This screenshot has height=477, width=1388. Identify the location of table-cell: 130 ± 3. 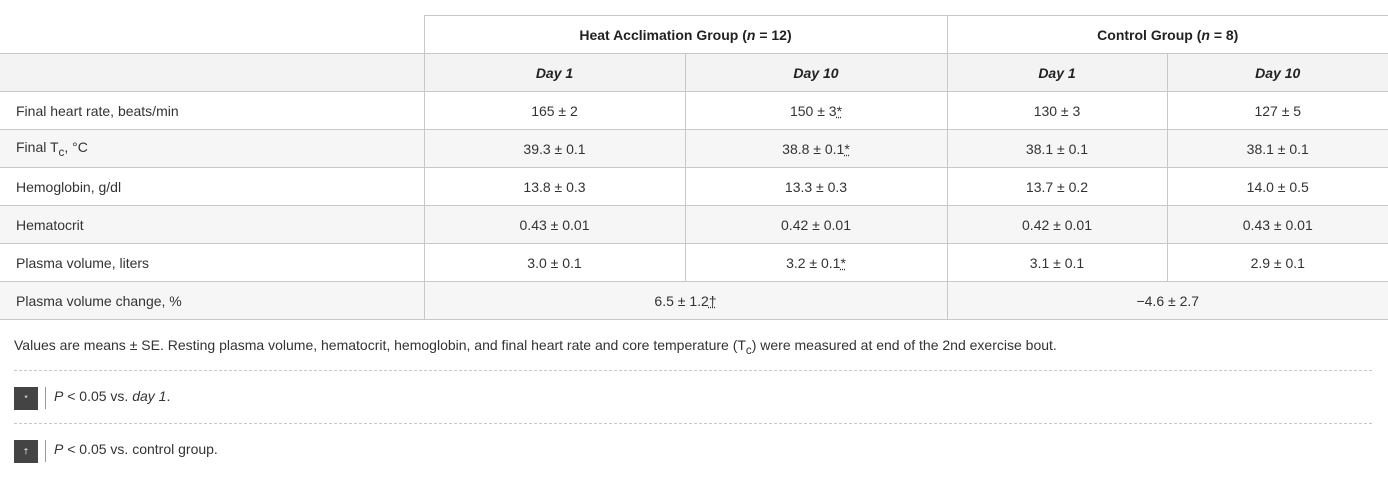
(1057, 110).